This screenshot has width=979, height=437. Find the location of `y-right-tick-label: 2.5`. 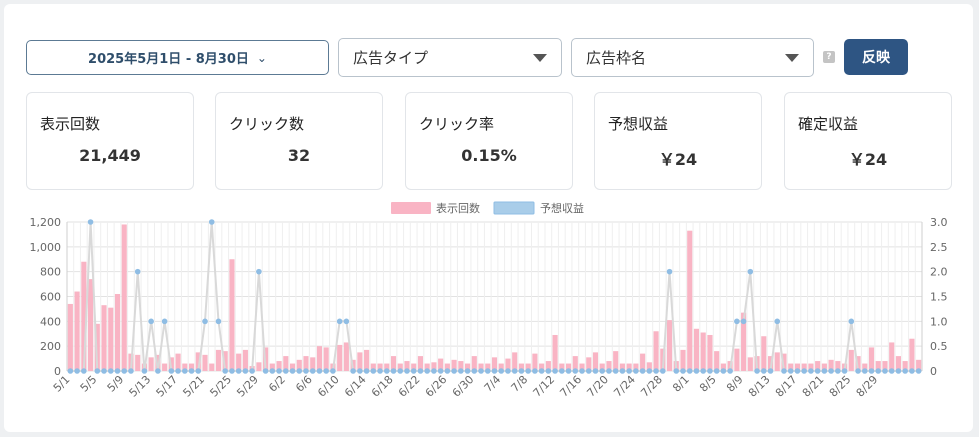

y-right-tick-label: 2.5 is located at coordinates (939, 247).